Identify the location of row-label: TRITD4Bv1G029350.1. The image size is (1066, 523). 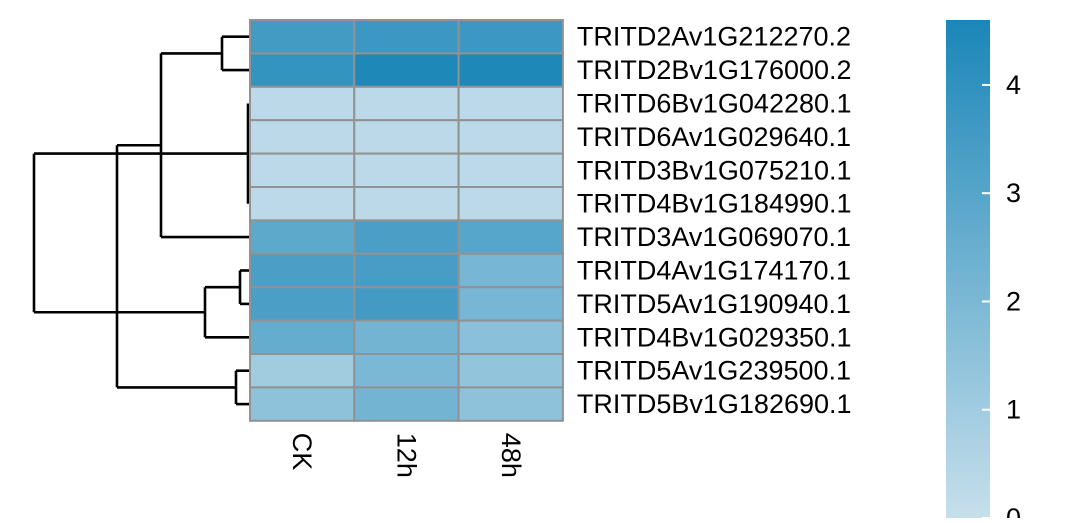
(714, 337).